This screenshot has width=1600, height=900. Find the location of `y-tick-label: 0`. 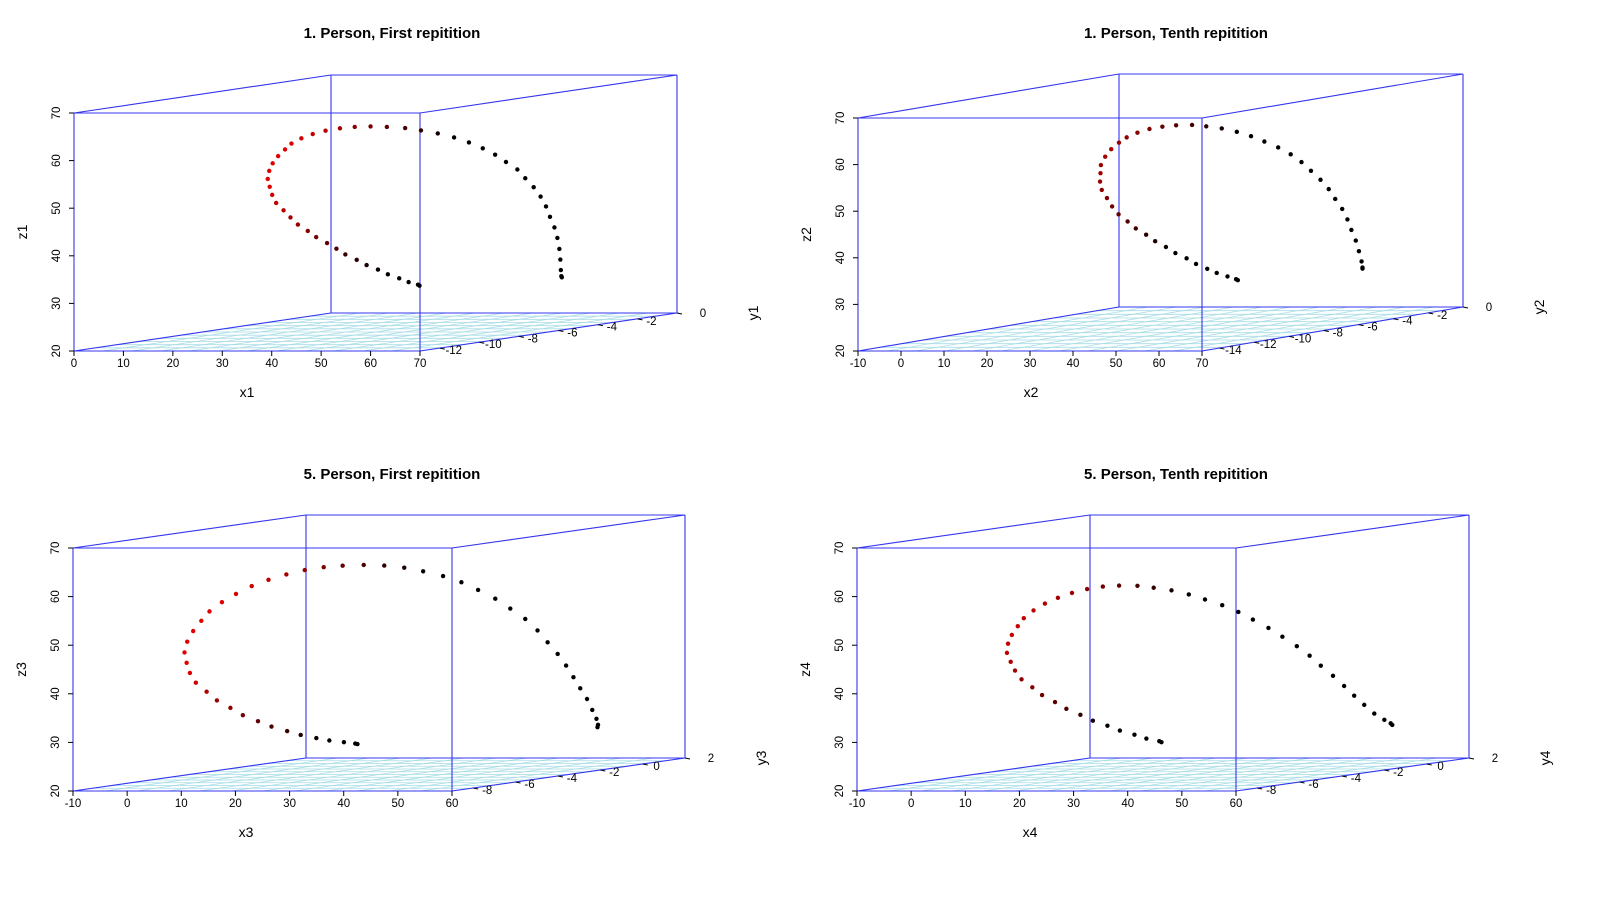

y-tick-label: 0 is located at coordinates (1489, 308).